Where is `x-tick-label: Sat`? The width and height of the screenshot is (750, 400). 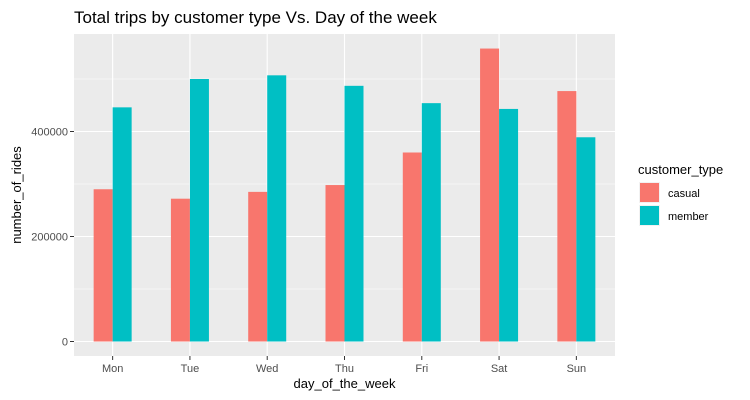 x-tick-label: Sat is located at coordinates (499, 369).